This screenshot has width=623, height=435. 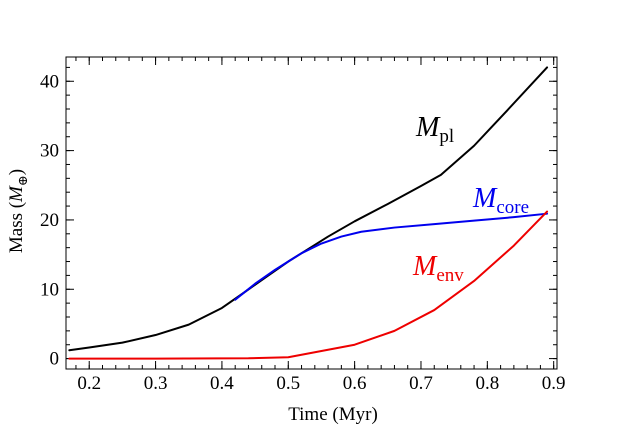 What do you see at coordinates (156, 383) in the screenshot?
I see `x-tick-label: 0.3` at bounding box center [156, 383].